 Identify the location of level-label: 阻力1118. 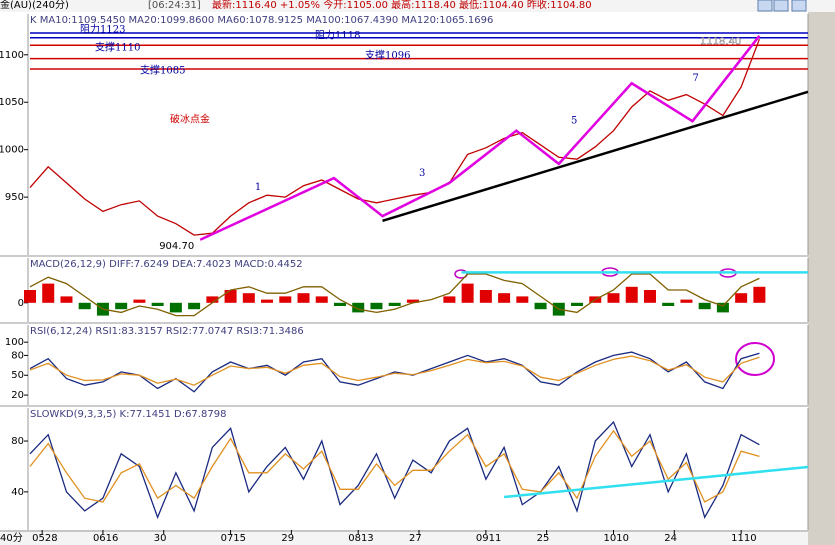
(337, 35).